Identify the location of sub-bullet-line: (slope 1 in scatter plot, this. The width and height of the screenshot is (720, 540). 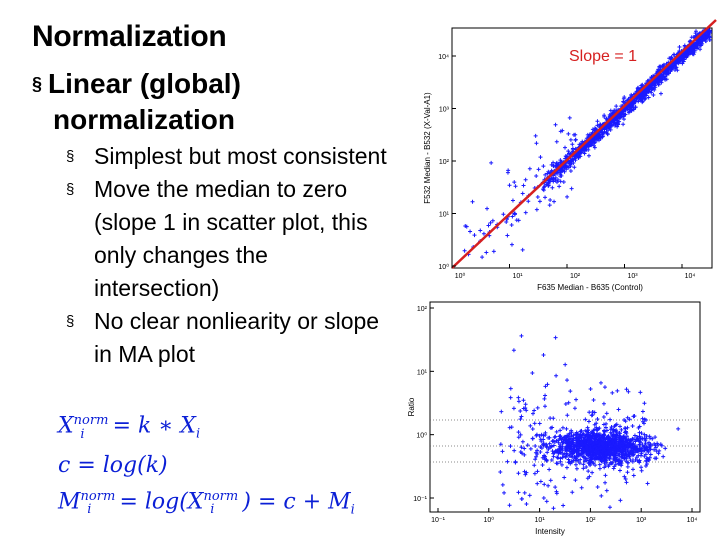
(231, 222).